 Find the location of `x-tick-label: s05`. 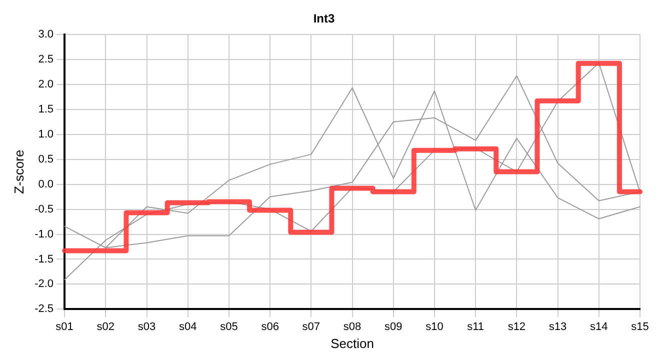

x-tick-label: s05 is located at coordinates (229, 326).